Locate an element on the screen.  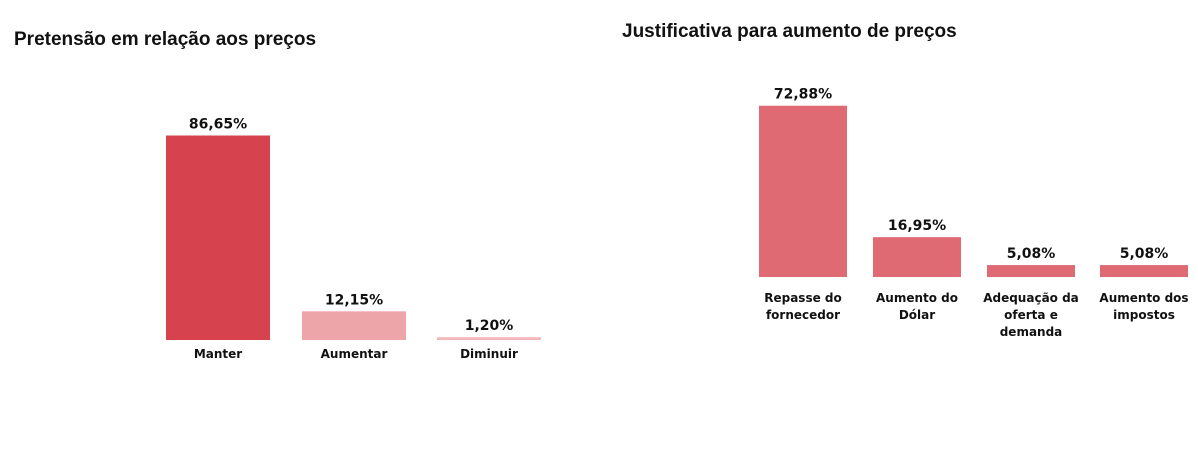
reason-category-line: oferta e is located at coordinates (1031, 315).